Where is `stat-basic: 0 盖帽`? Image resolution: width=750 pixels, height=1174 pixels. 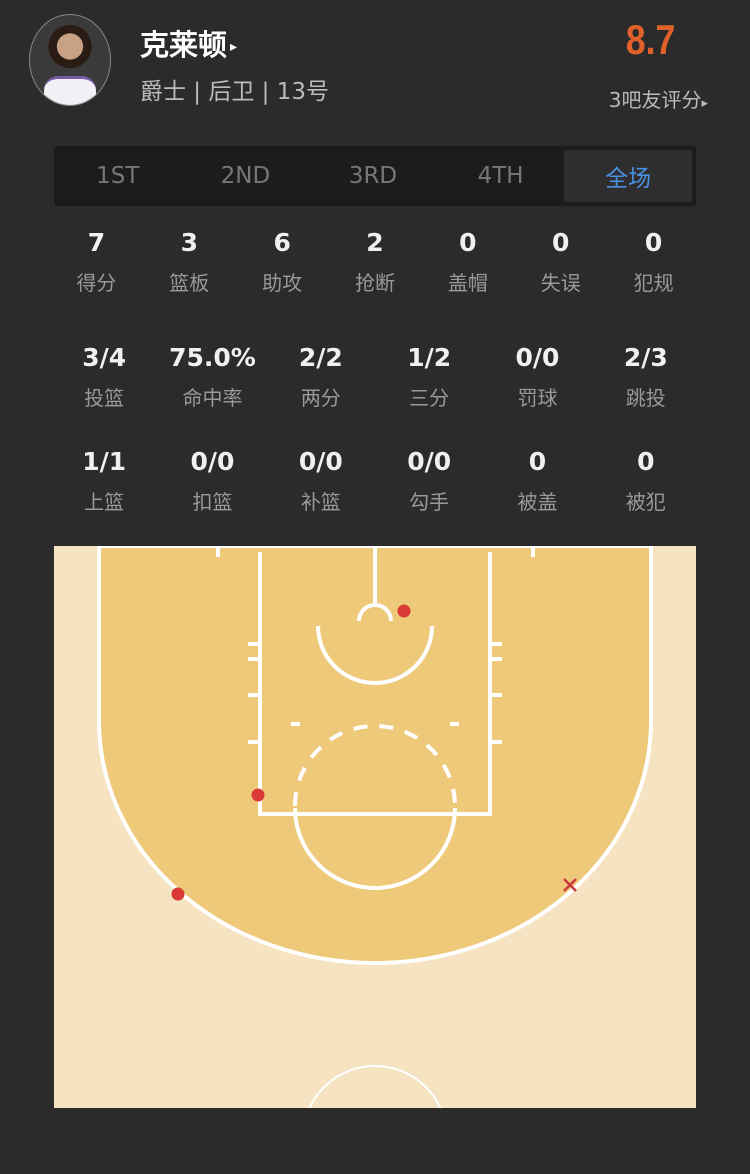
stat-basic: 0 盖帽 is located at coordinates (467, 262).